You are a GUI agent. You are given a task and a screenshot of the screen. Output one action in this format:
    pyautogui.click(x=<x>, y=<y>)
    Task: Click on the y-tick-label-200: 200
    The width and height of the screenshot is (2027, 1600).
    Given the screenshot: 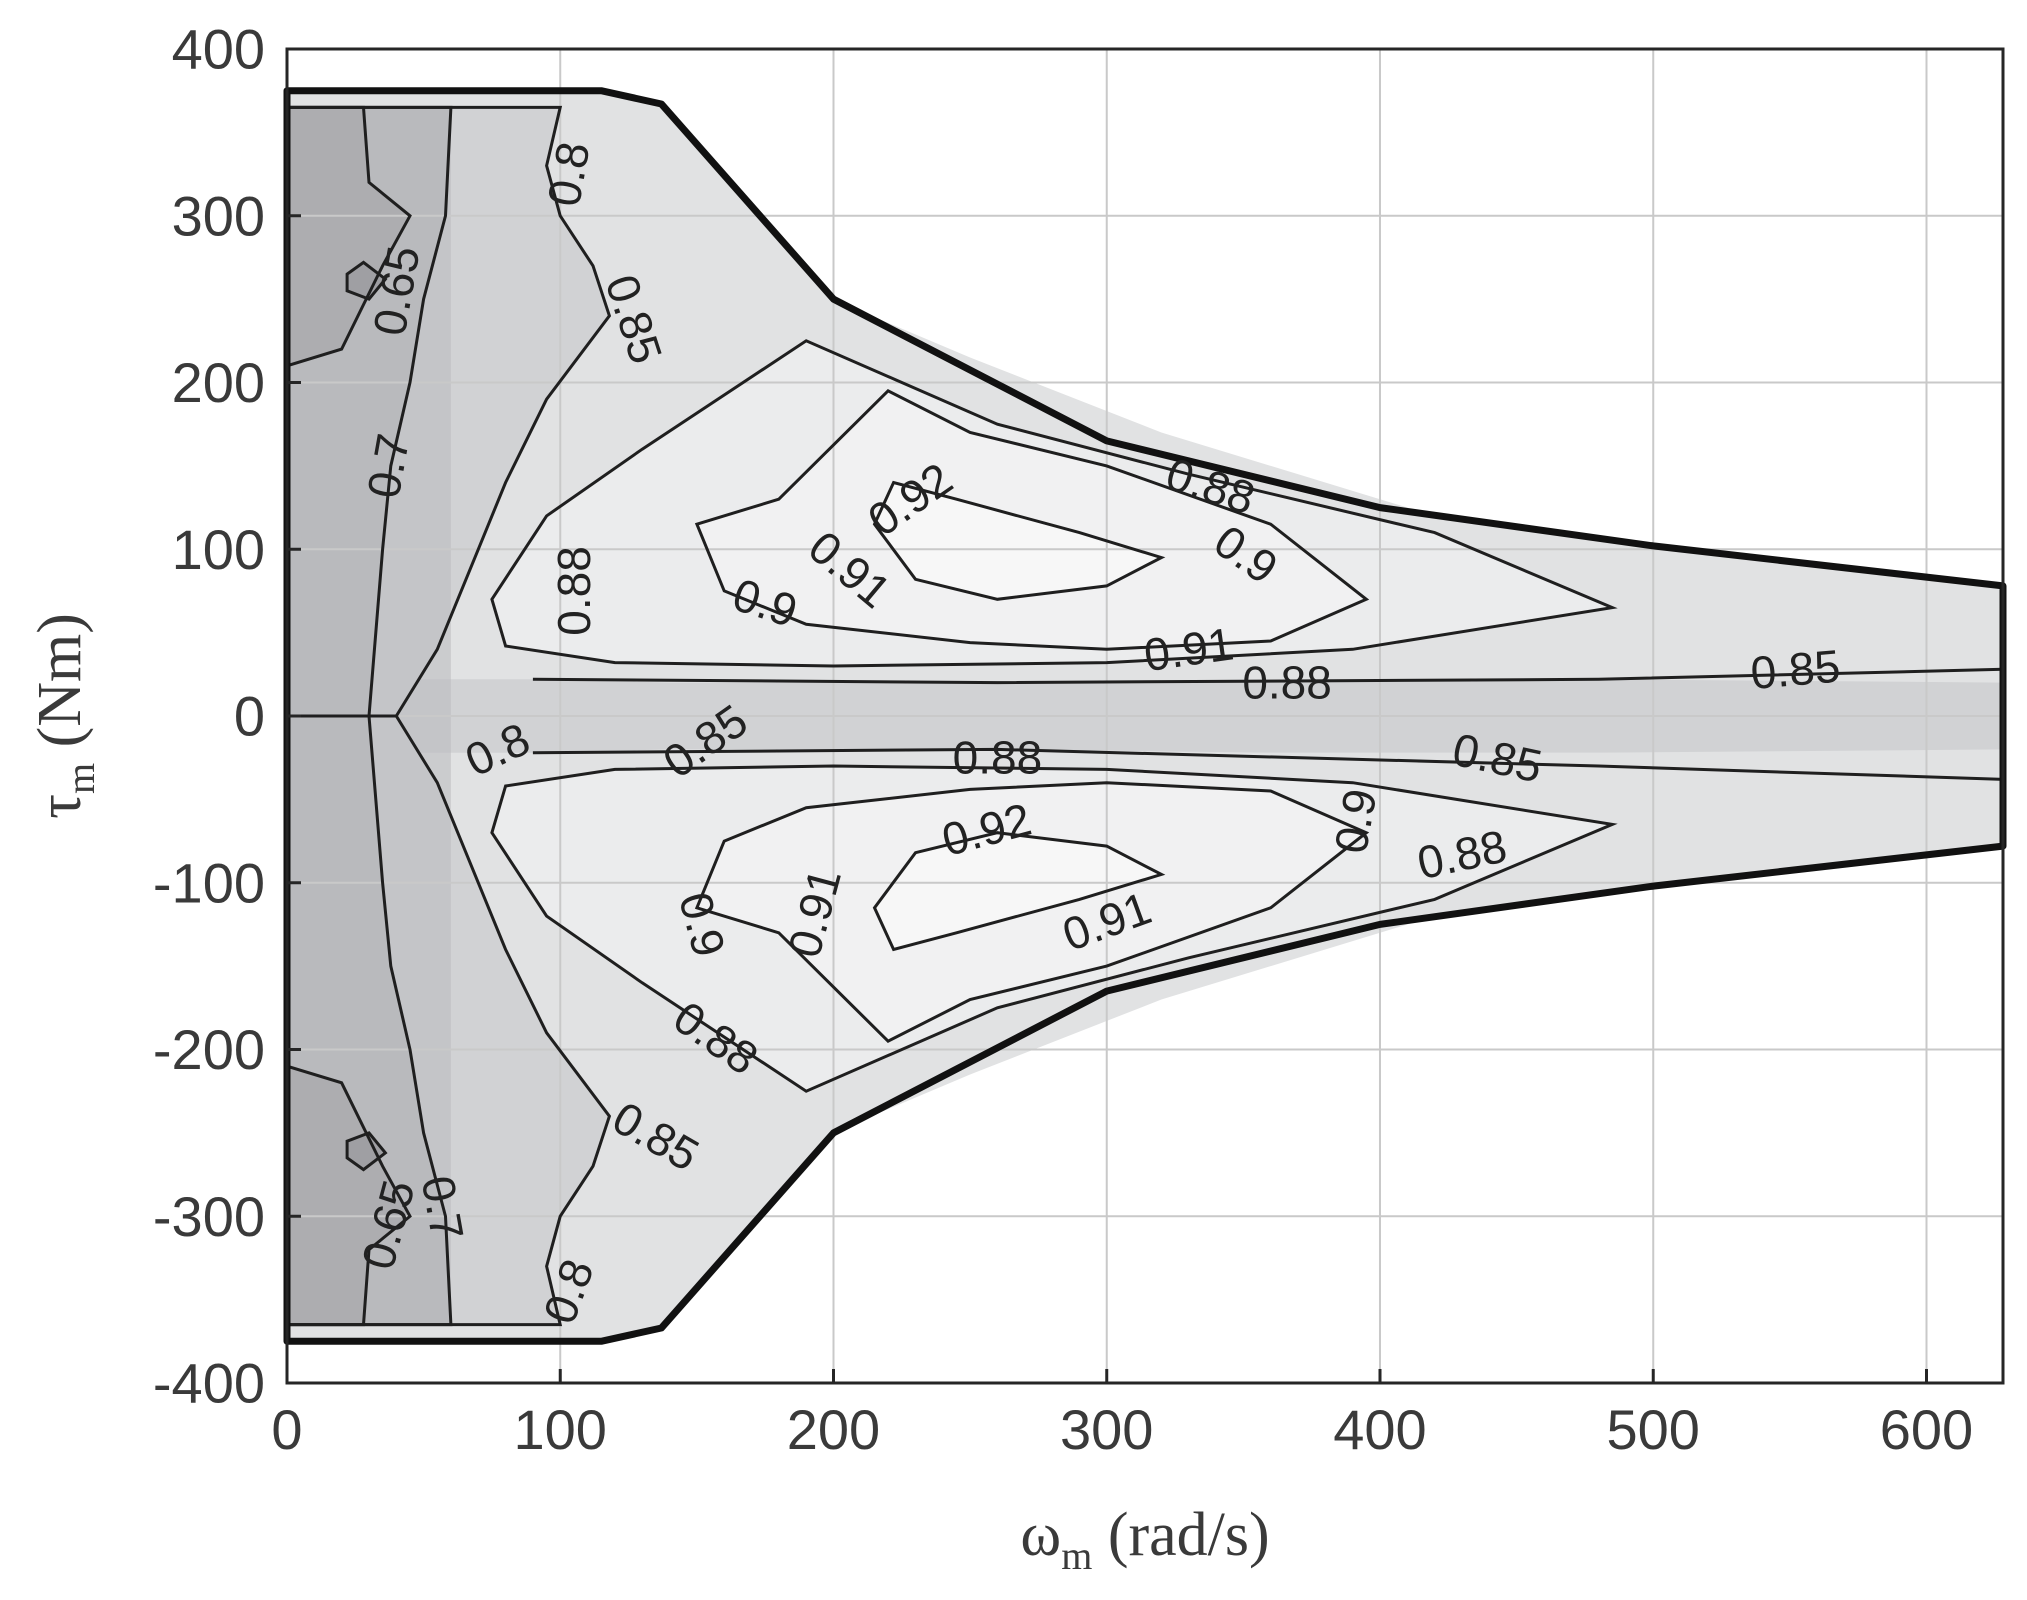 What is the action you would take?
    pyautogui.click(x=218, y=382)
    